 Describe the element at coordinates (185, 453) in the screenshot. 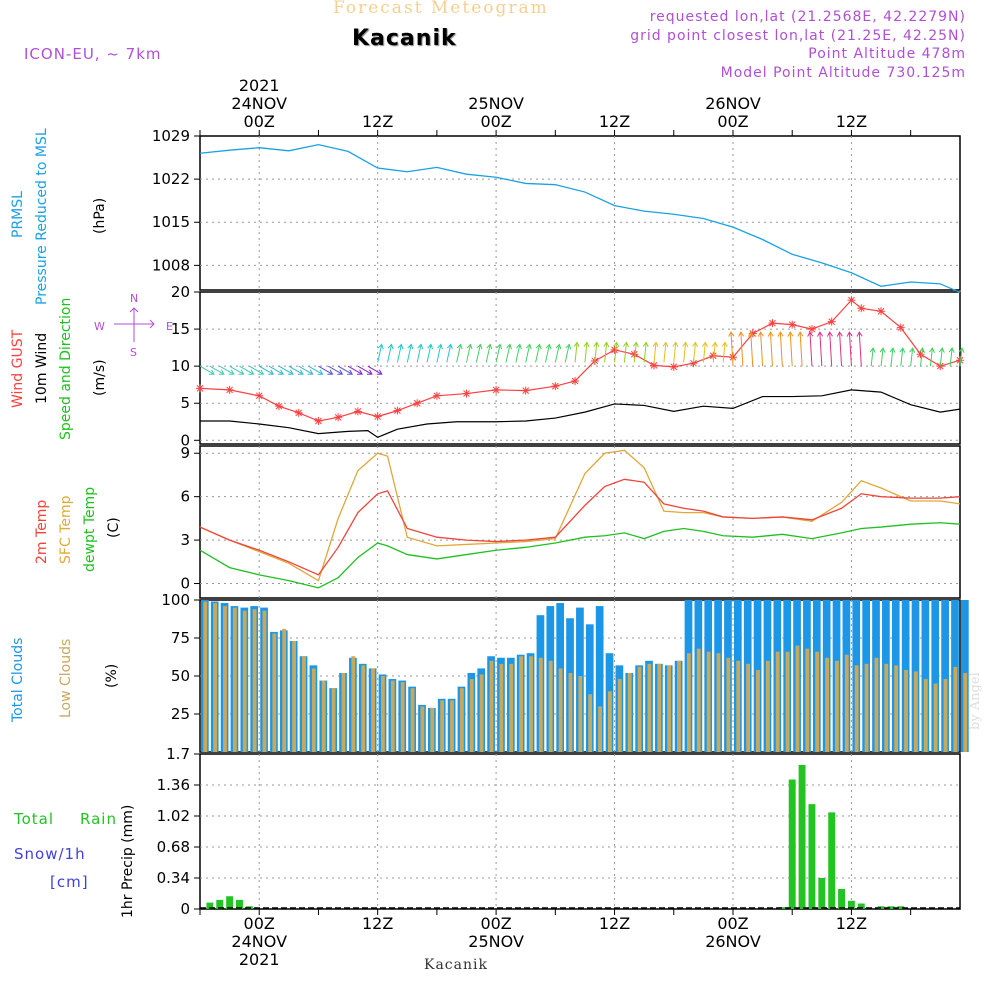

I see `y-tick-label: 9` at that location.